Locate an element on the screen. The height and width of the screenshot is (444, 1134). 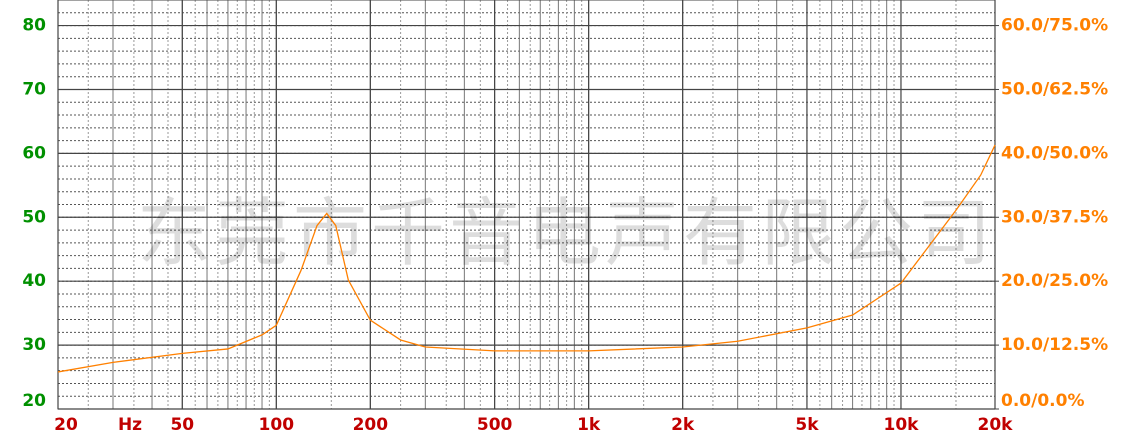
y-tick-label: 60 is located at coordinates (34, 153).